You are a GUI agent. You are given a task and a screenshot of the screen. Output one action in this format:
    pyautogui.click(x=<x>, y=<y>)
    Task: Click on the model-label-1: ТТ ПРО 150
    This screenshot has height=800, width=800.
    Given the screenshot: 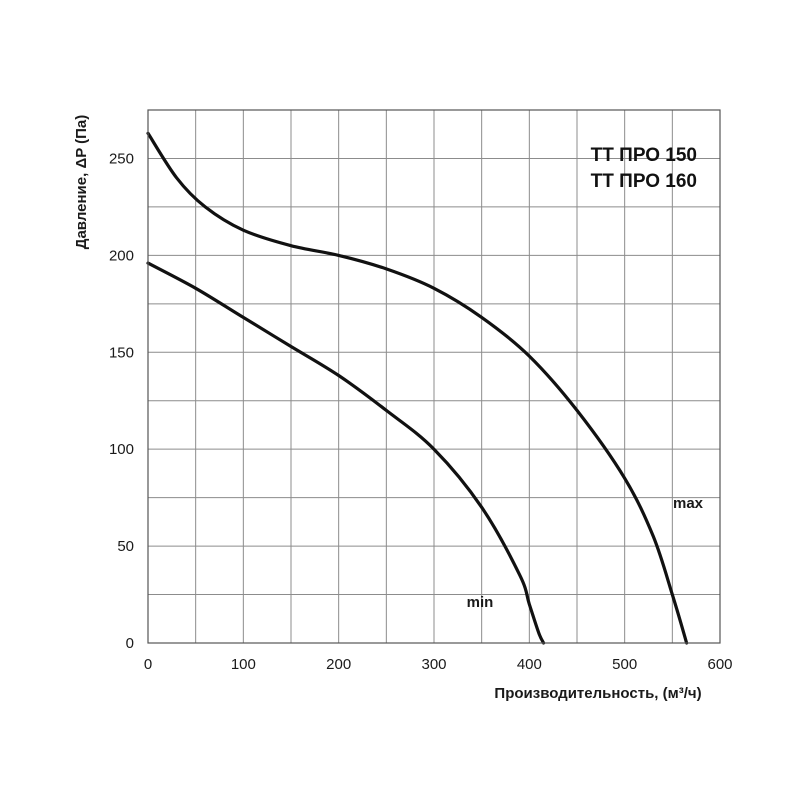 What is the action you would take?
    pyautogui.click(x=644, y=155)
    